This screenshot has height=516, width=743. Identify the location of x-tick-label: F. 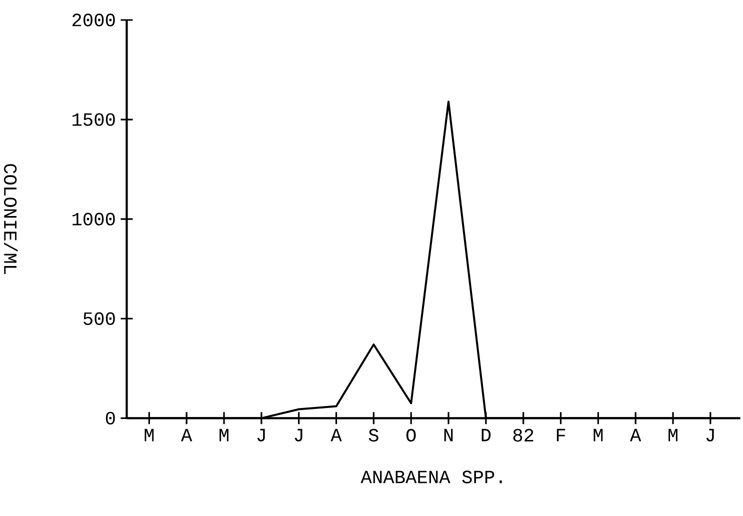
(561, 435).